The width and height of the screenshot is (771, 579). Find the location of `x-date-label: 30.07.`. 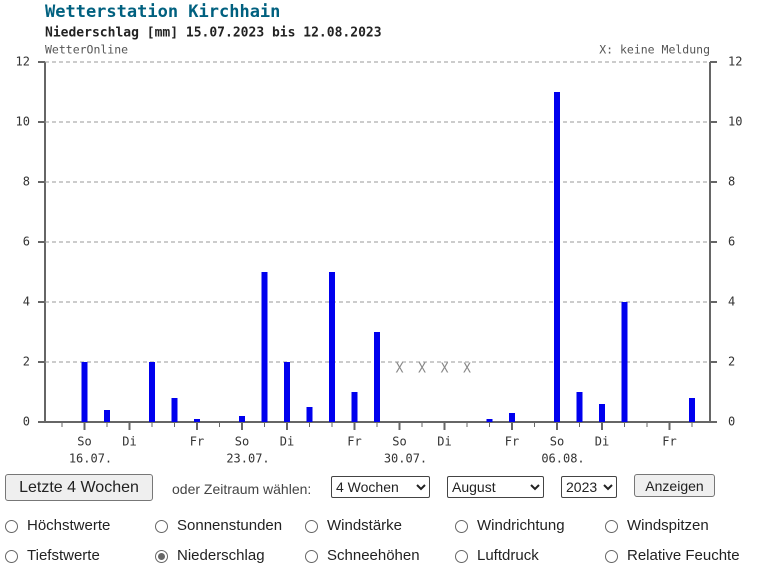

x-date-label: 30.07. is located at coordinates (405, 459).